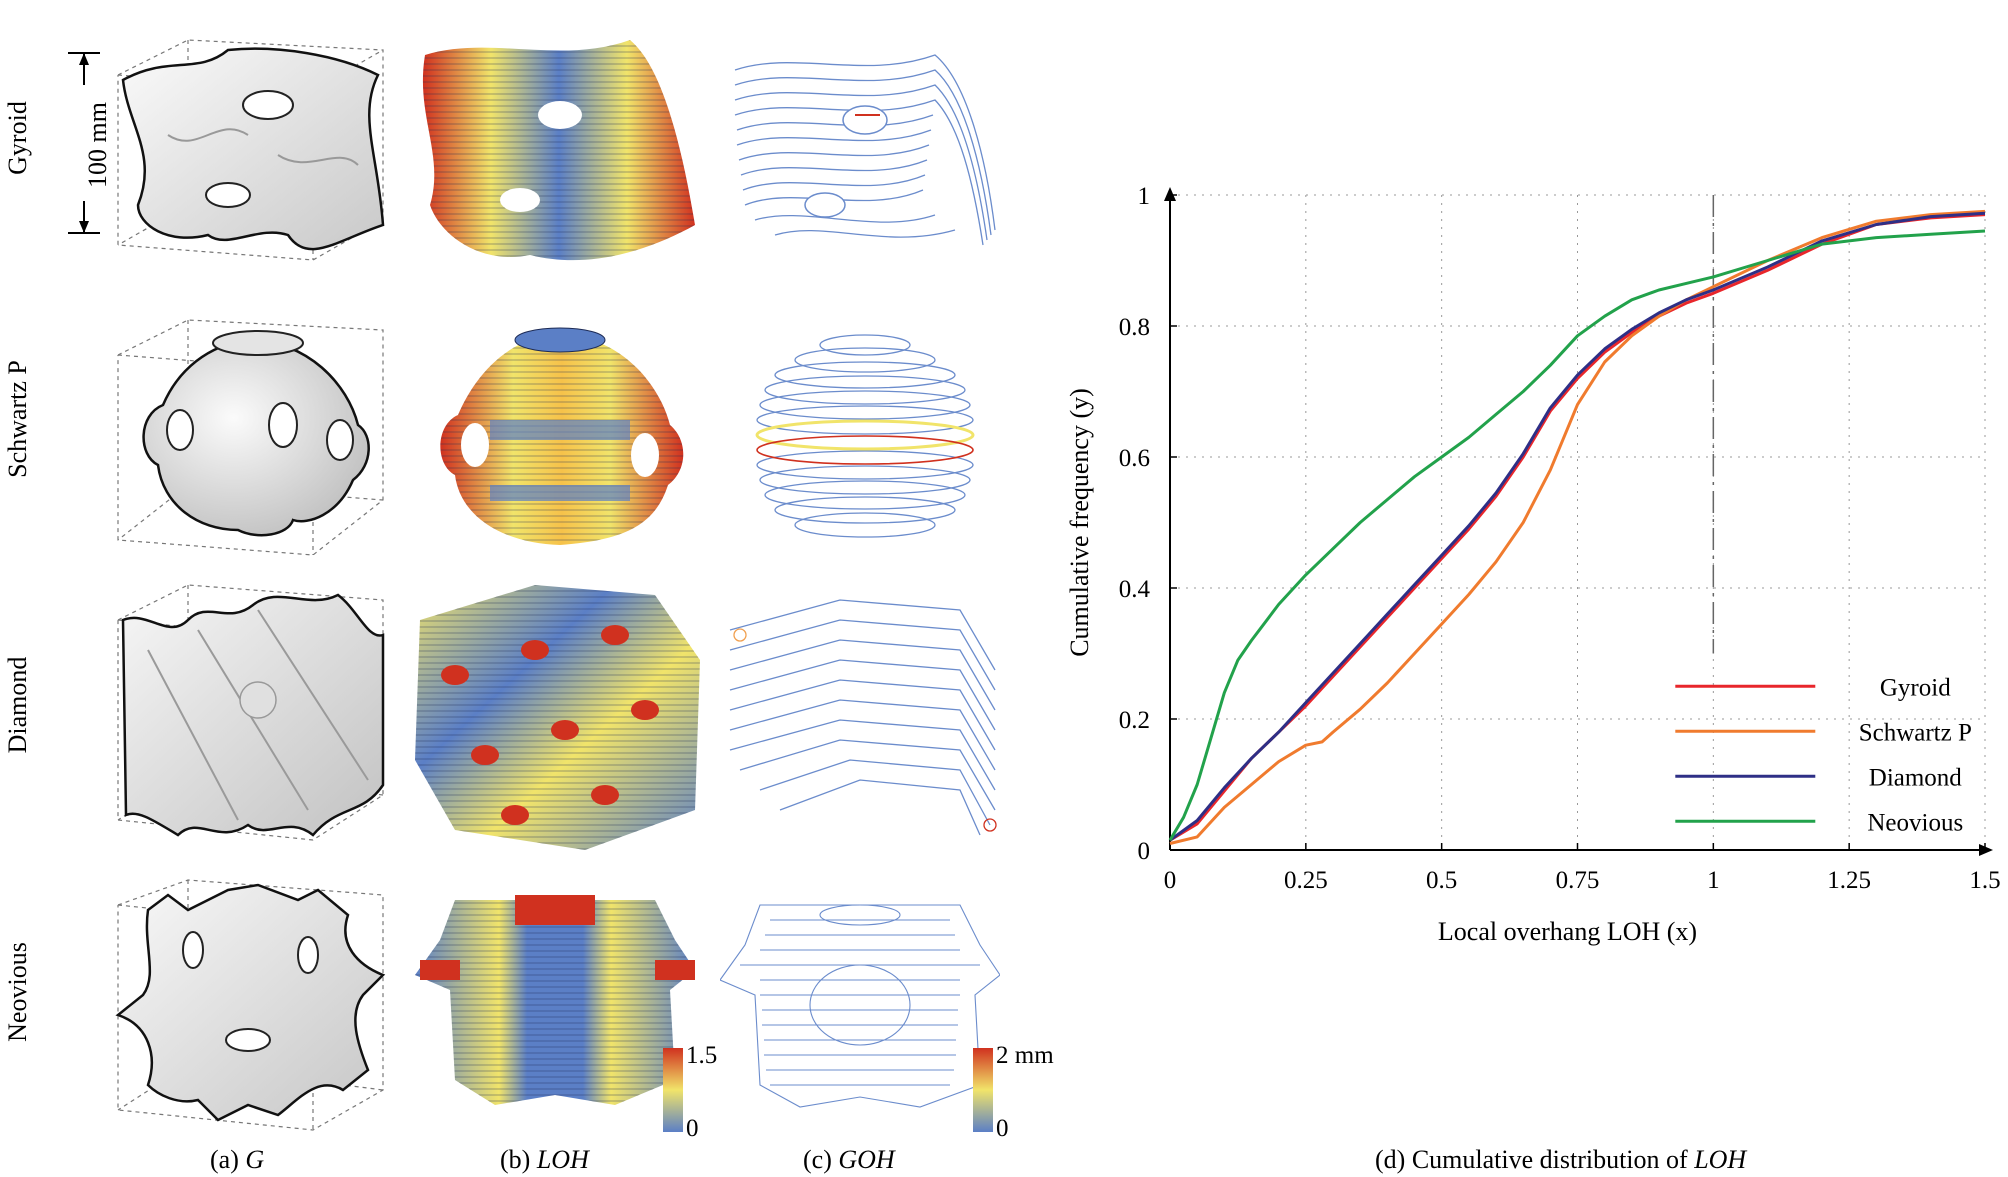 This screenshot has width=2008, height=1177. What do you see at coordinates (1441, 880) in the screenshot?
I see `x-tick-label: 0.5` at bounding box center [1441, 880].